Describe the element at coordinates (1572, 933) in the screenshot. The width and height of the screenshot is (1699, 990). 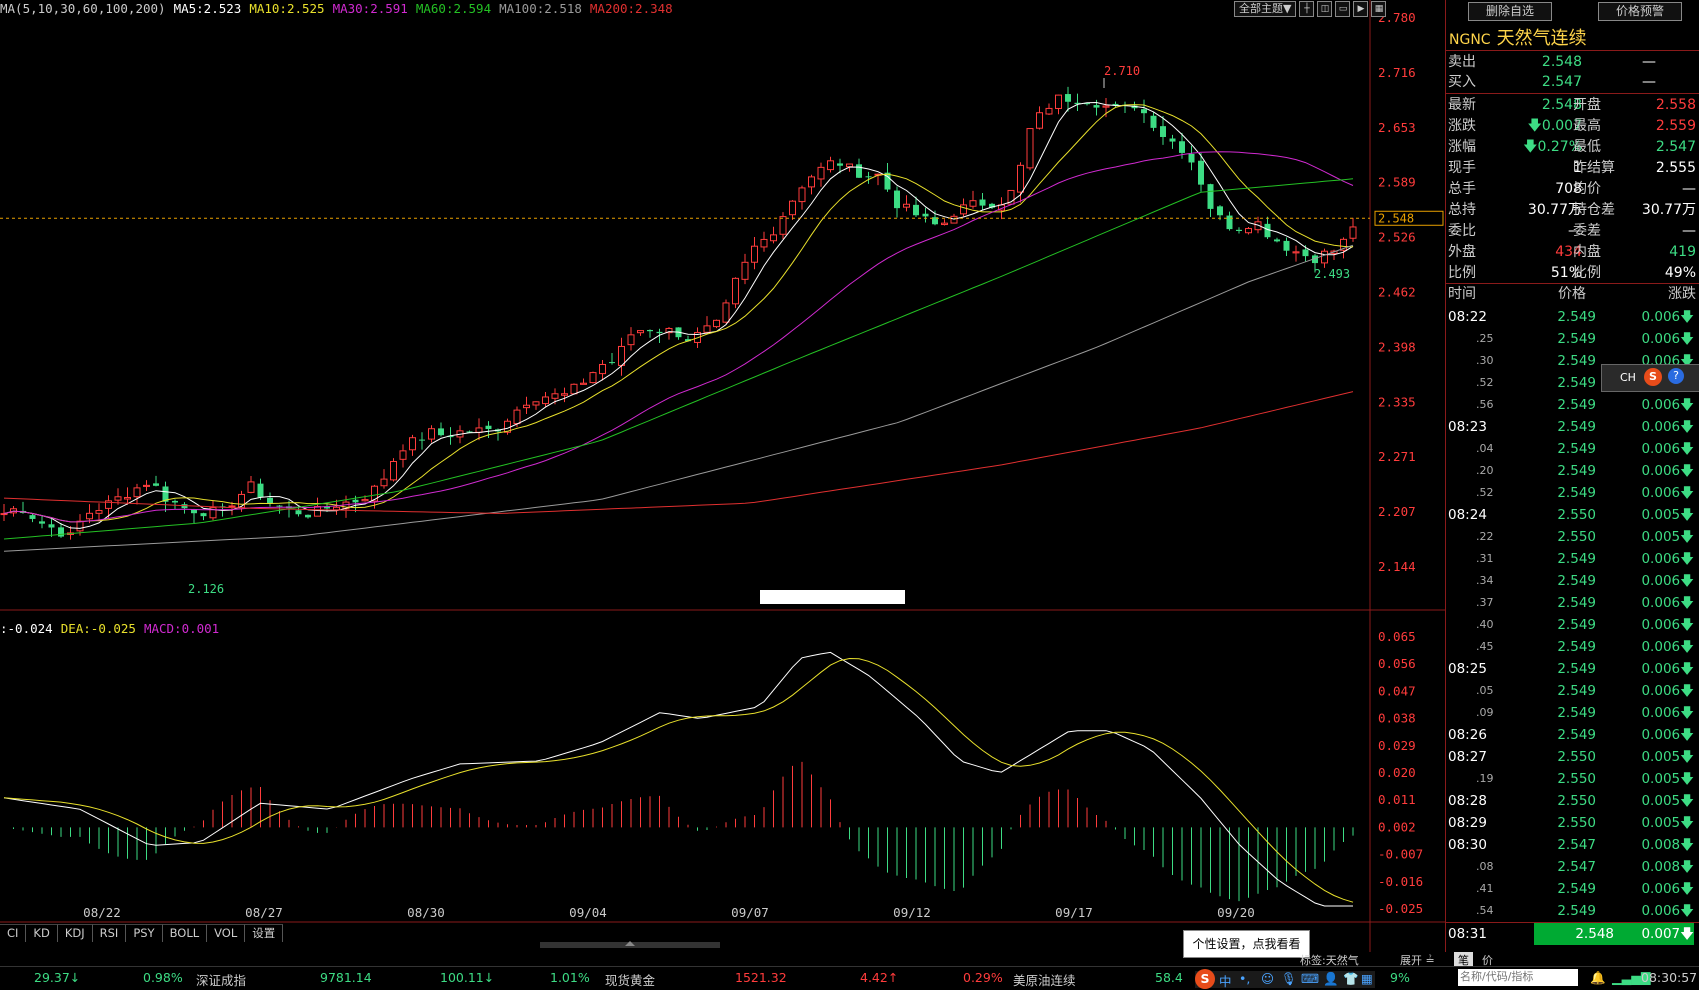
I see `tick-row: 08:31 2.548 0.007🡇` at that location.